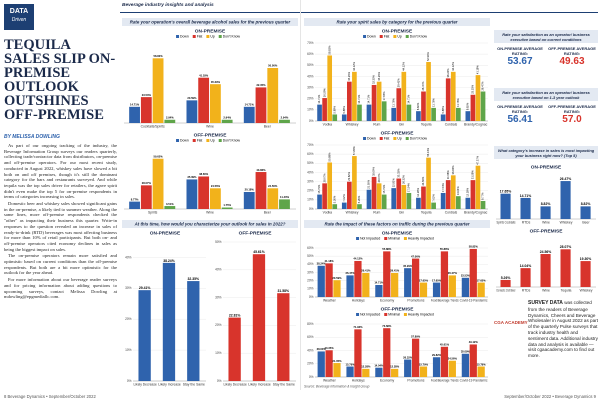 The width and height of the screenshot is (600, 403). I want to click on value-label: 12.28%, so click(395, 367).